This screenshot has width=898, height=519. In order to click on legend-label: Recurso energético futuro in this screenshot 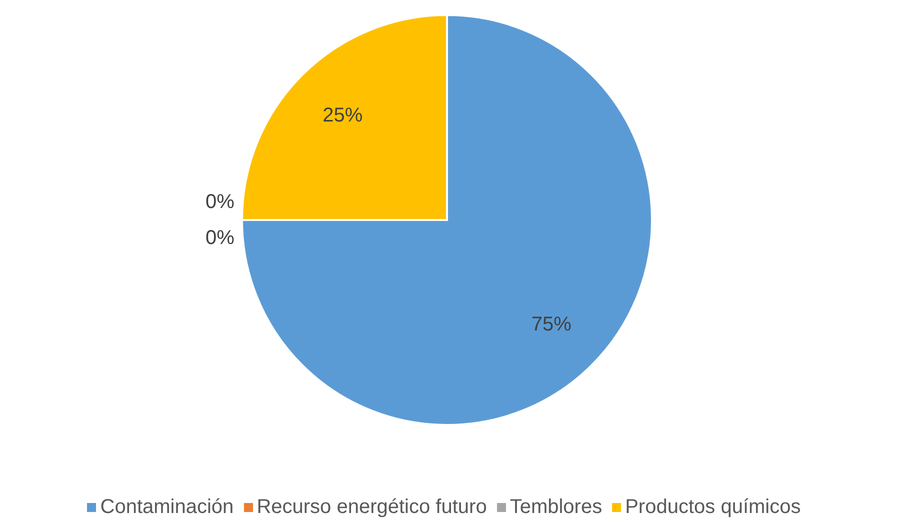, I will do `click(371, 507)`.